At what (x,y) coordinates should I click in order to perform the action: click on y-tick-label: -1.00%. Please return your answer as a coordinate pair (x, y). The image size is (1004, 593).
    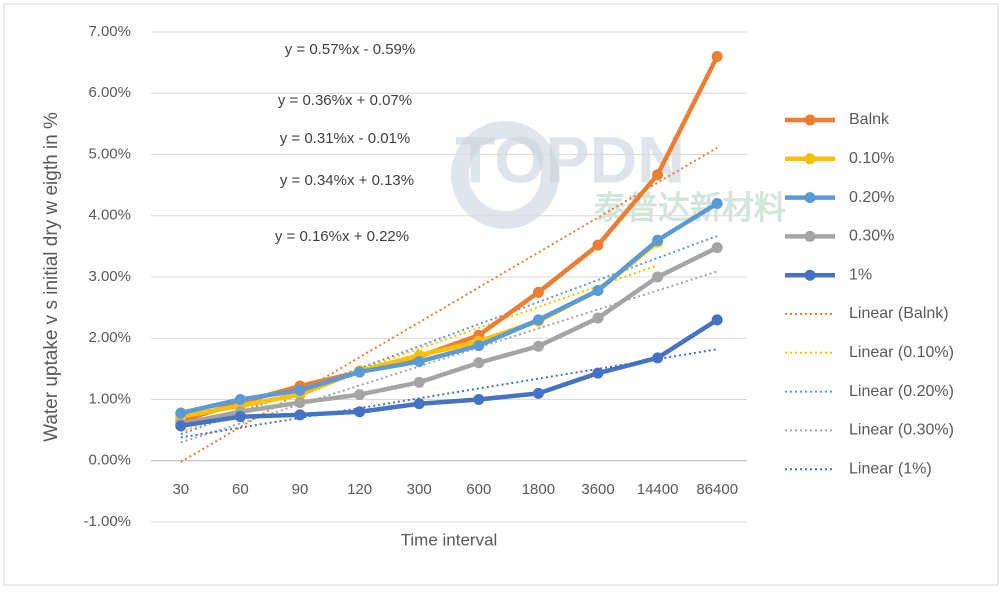
    Looking at the image, I should click on (107, 521).